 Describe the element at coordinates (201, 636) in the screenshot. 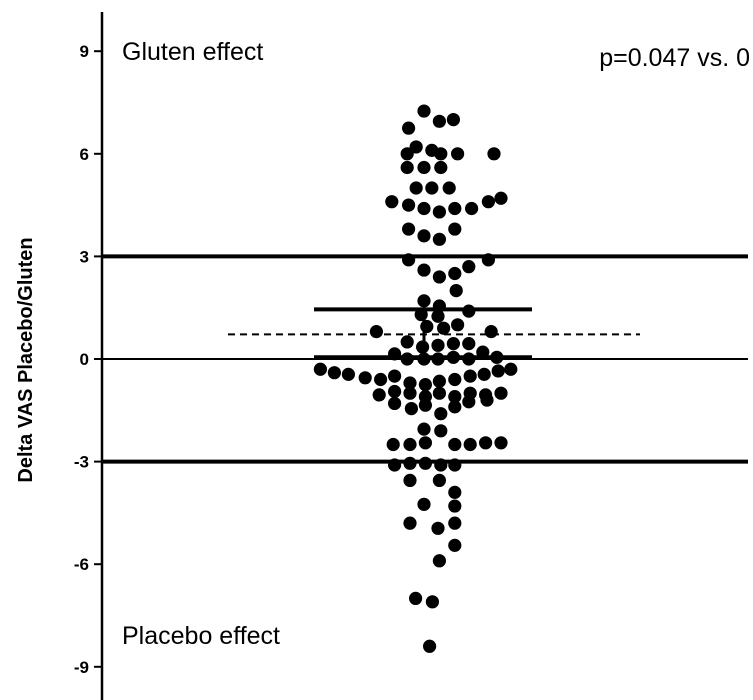

I see `placebo-effect-annotation: Placebo effect` at that location.